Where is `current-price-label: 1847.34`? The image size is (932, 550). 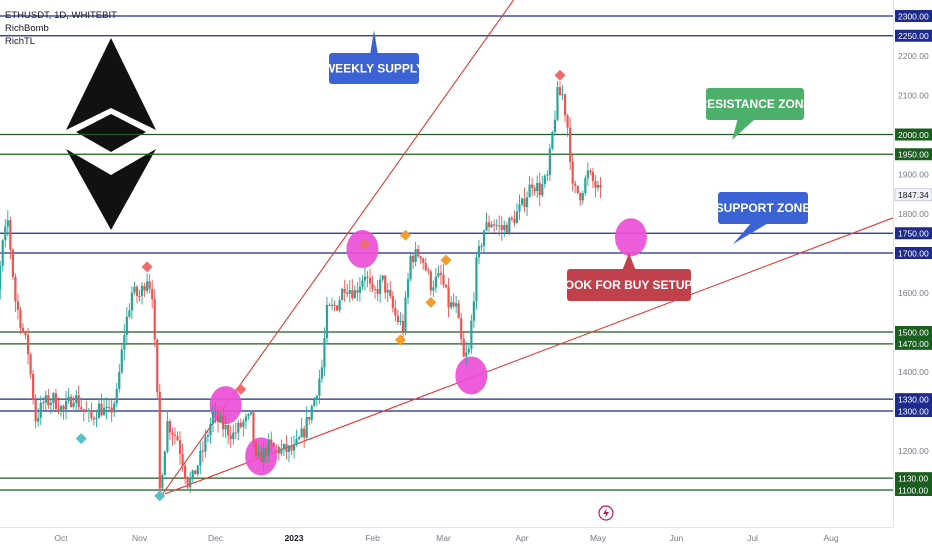 current-price-label: 1847.34 is located at coordinates (913, 195).